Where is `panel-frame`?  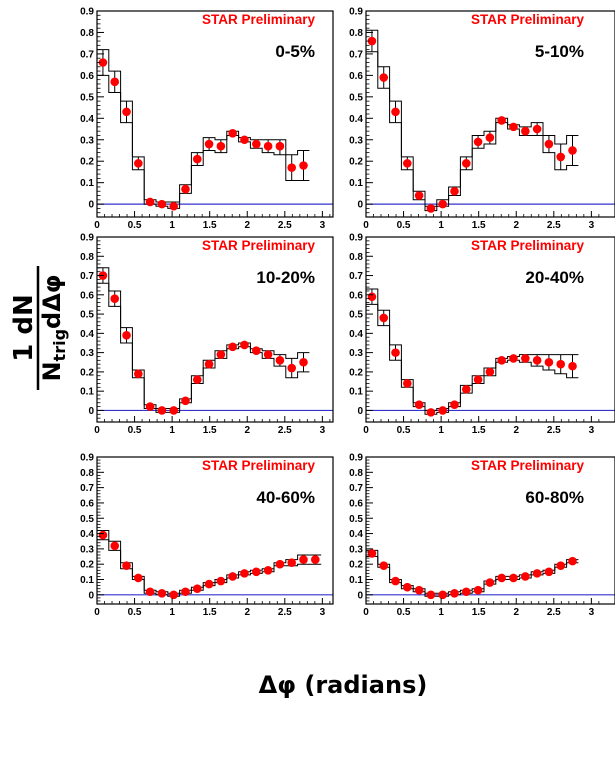 panel-frame is located at coordinates (490, 329).